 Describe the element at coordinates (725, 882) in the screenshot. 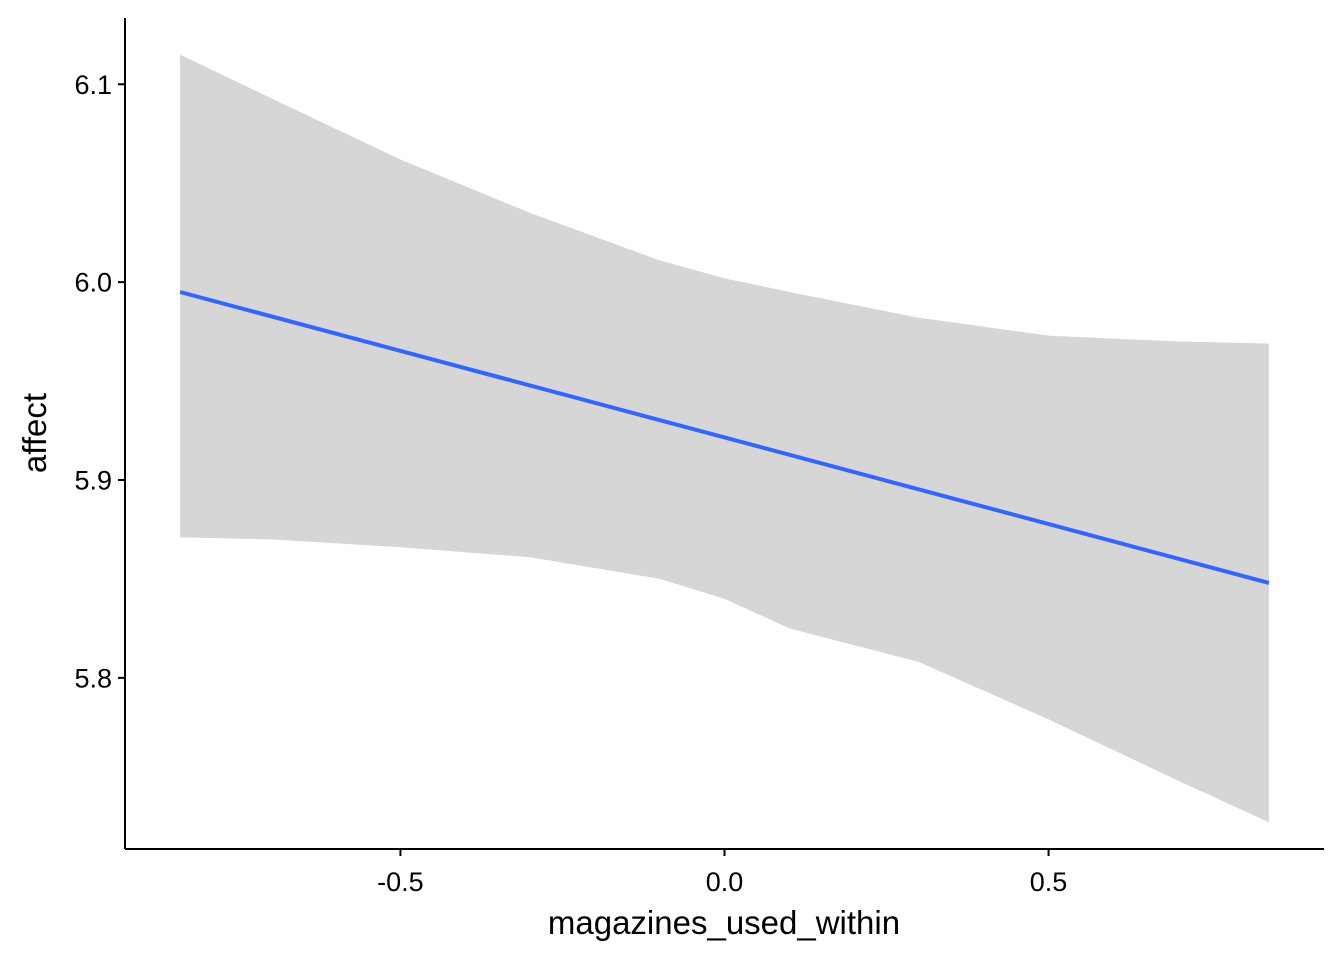

I see `x-tick-label: 0.0` at that location.